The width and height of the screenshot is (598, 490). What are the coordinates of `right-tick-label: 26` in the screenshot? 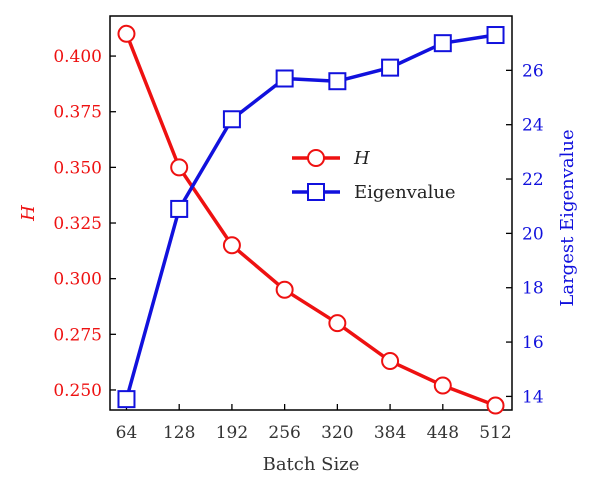 It's located at (533, 71).